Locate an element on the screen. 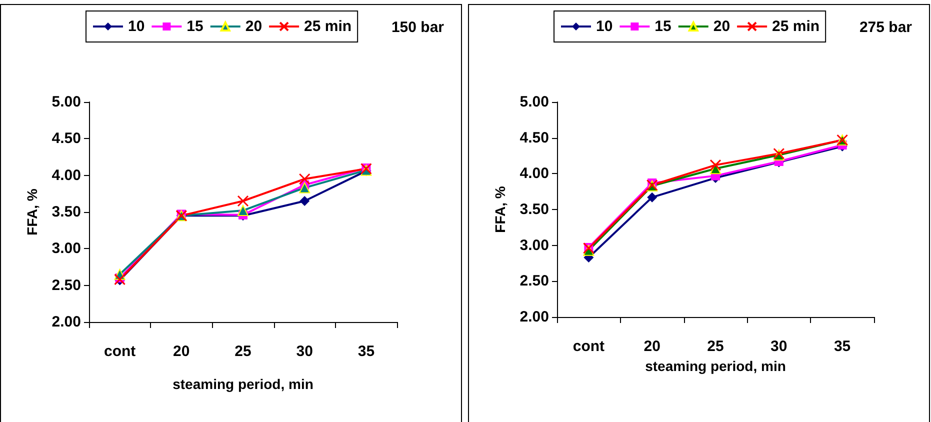 The image size is (931, 422). chart-title: 275 bar is located at coordinates (885, 27).